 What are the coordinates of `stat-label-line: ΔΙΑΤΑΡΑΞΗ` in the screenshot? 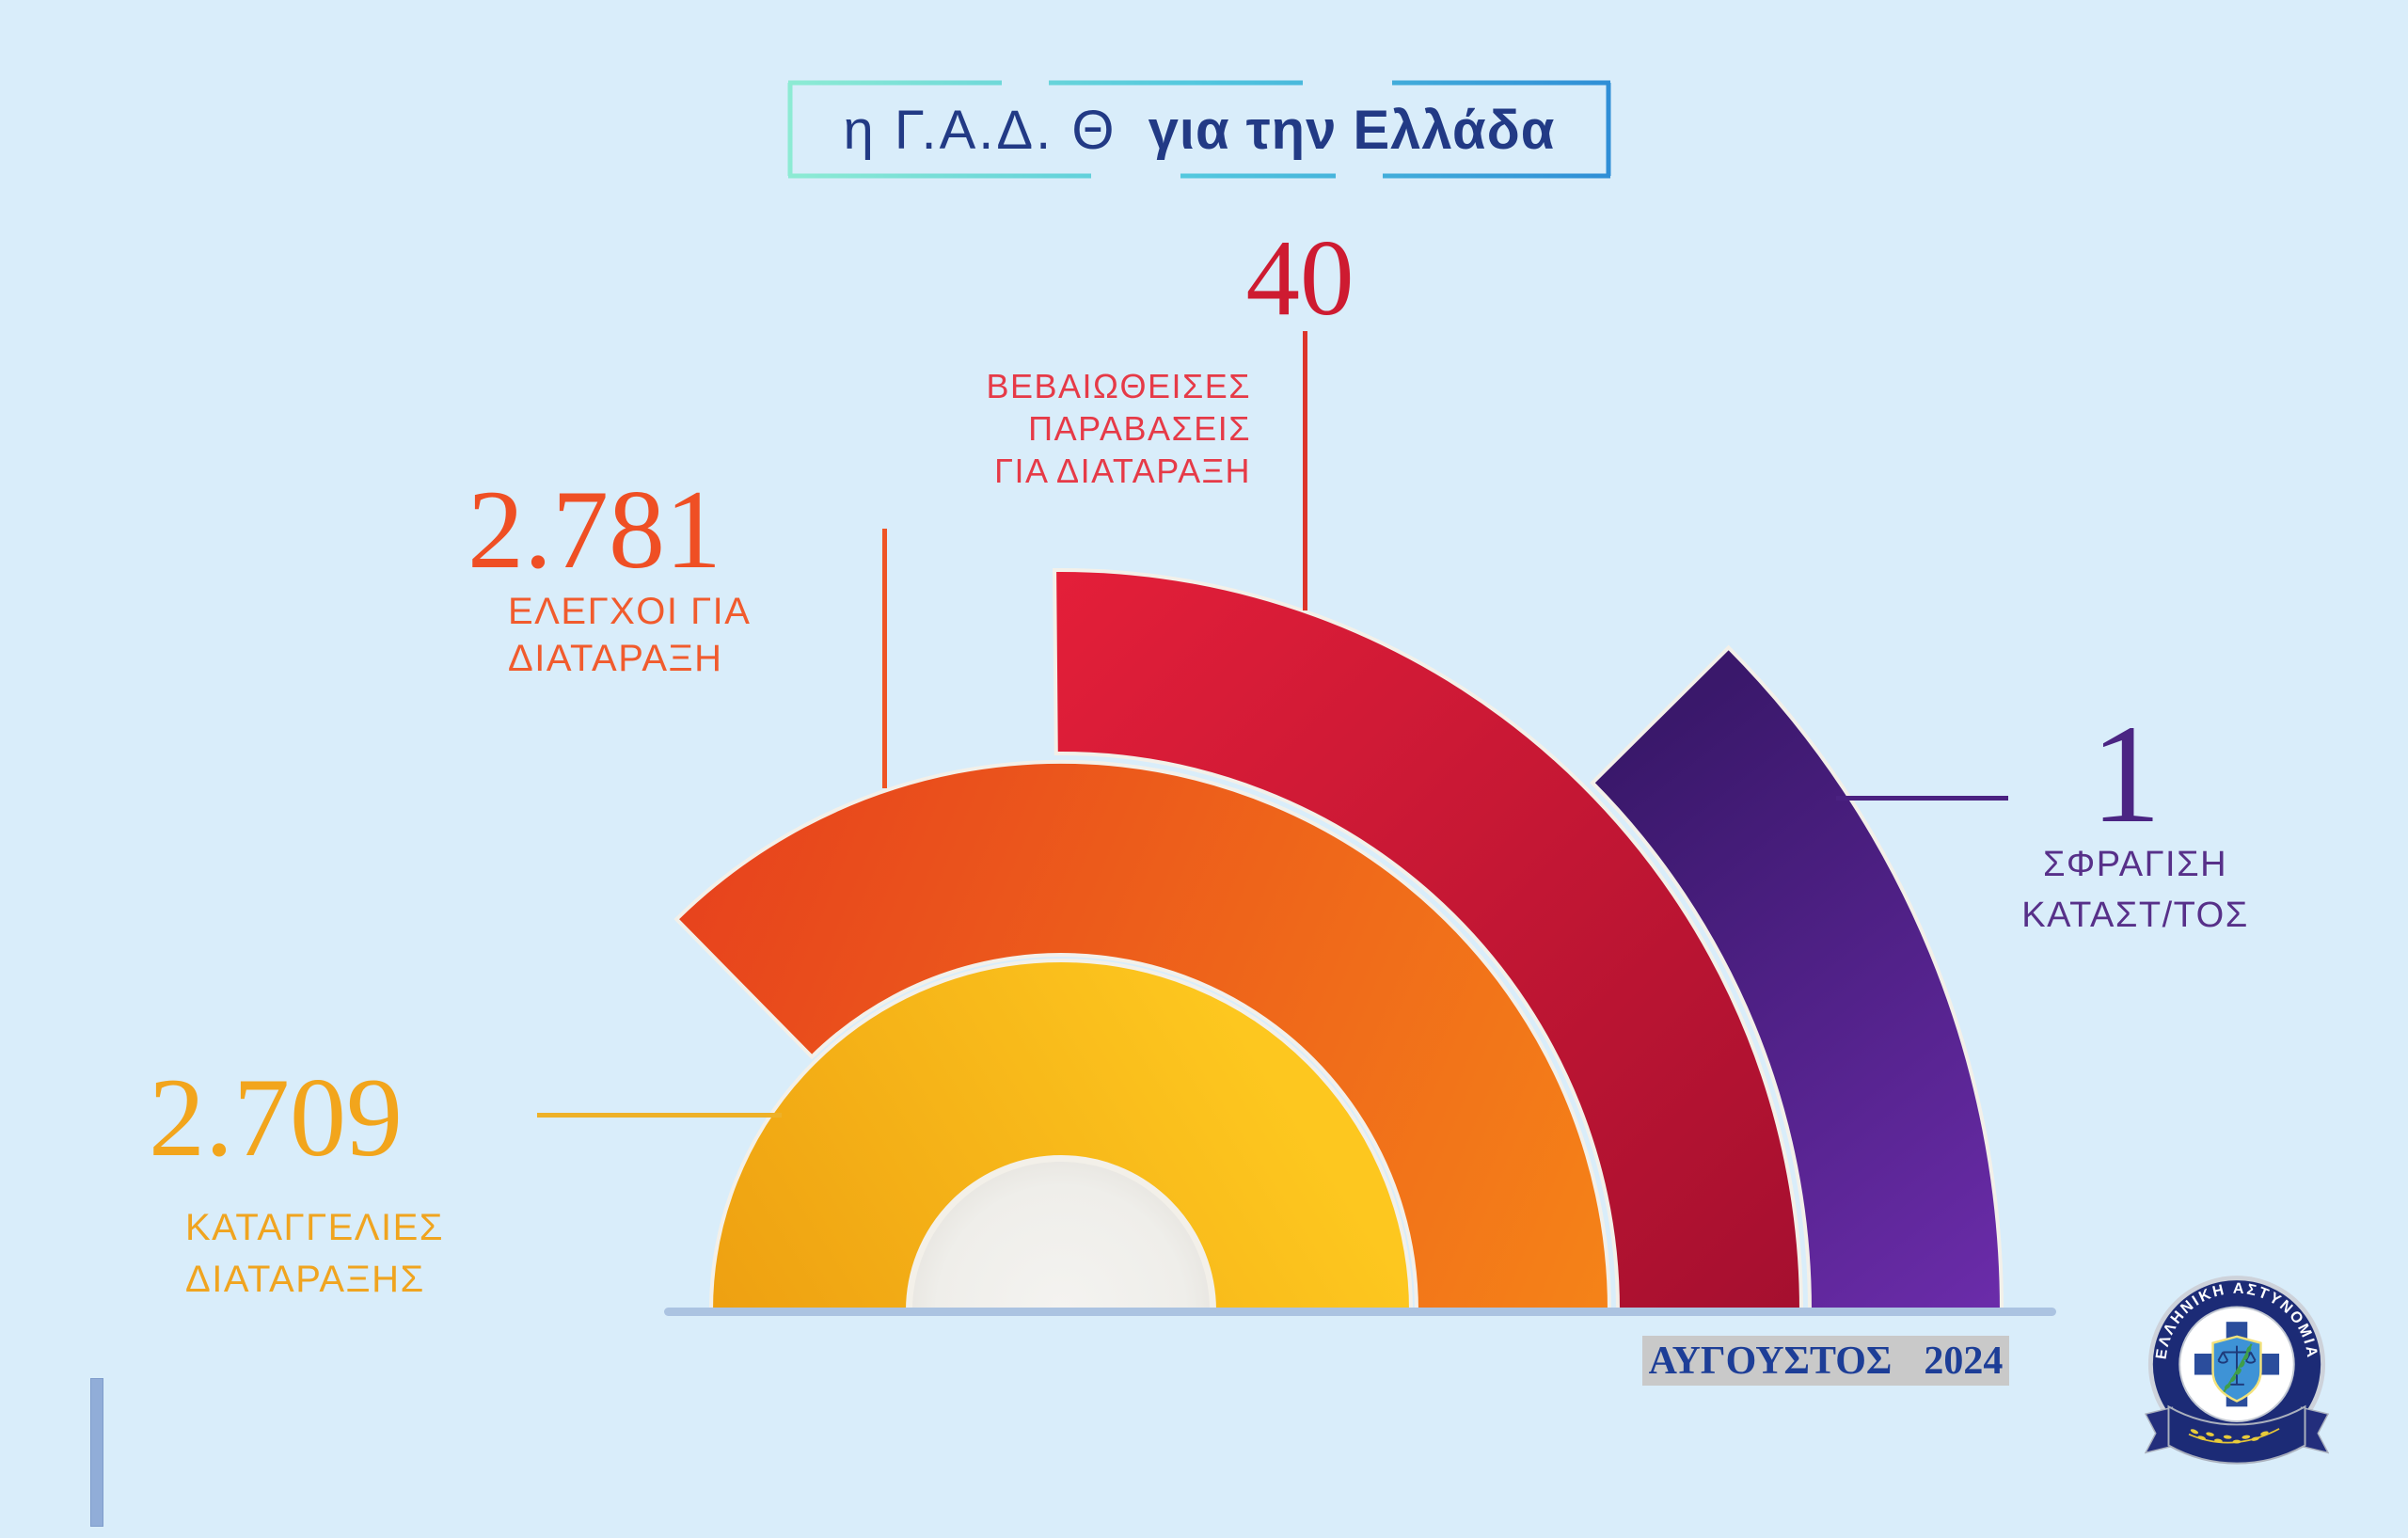 It's located at (616, 658).